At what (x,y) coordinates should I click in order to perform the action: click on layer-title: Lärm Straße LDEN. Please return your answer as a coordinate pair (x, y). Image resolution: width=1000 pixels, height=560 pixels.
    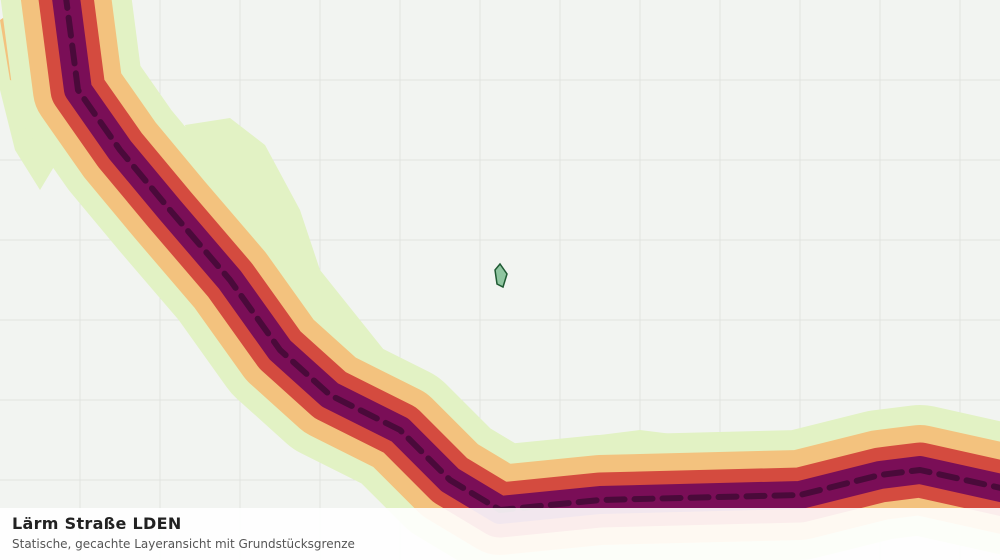
    Looking at the image, I should click on (97, 523).